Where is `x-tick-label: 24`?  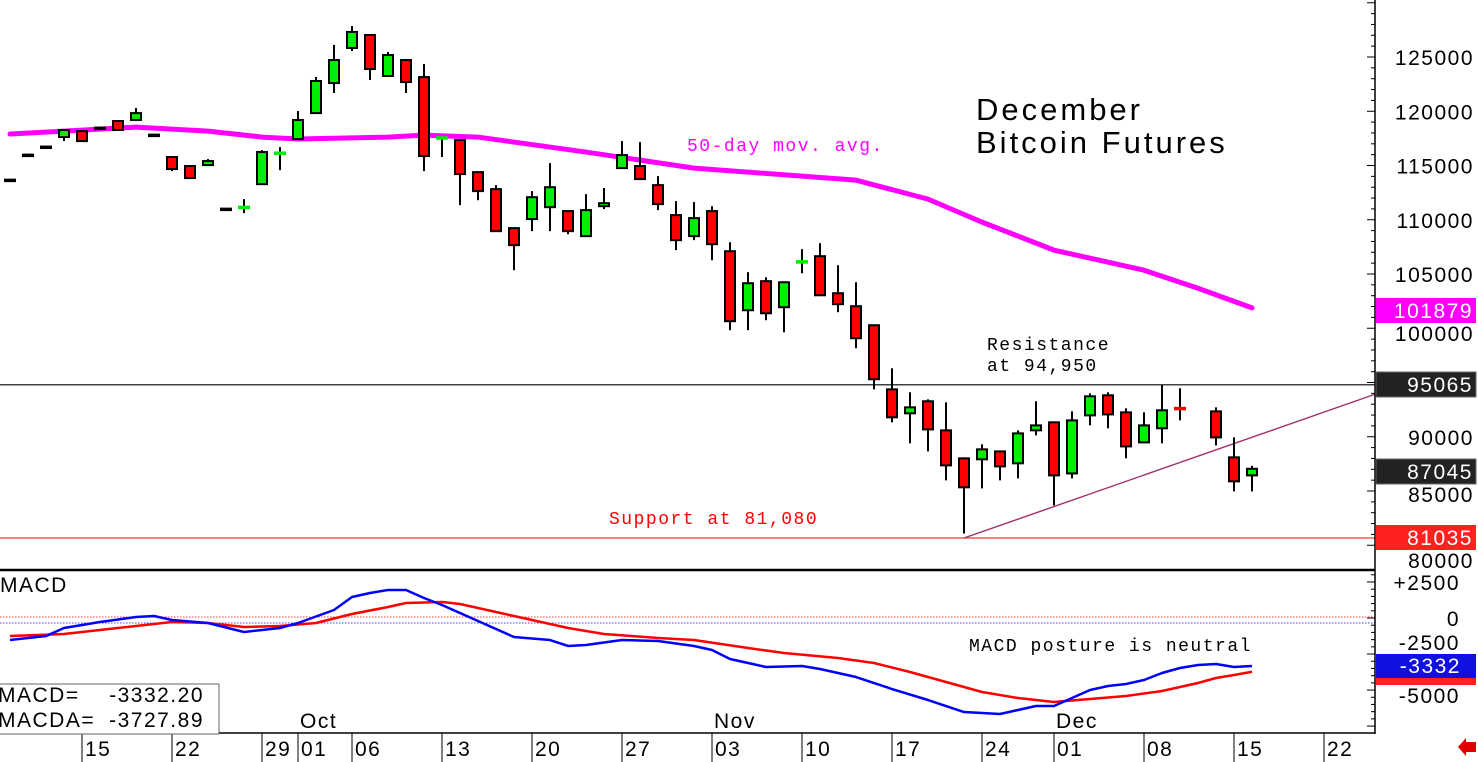
x-tick-label: 24 is located at coordinates (998, 749).